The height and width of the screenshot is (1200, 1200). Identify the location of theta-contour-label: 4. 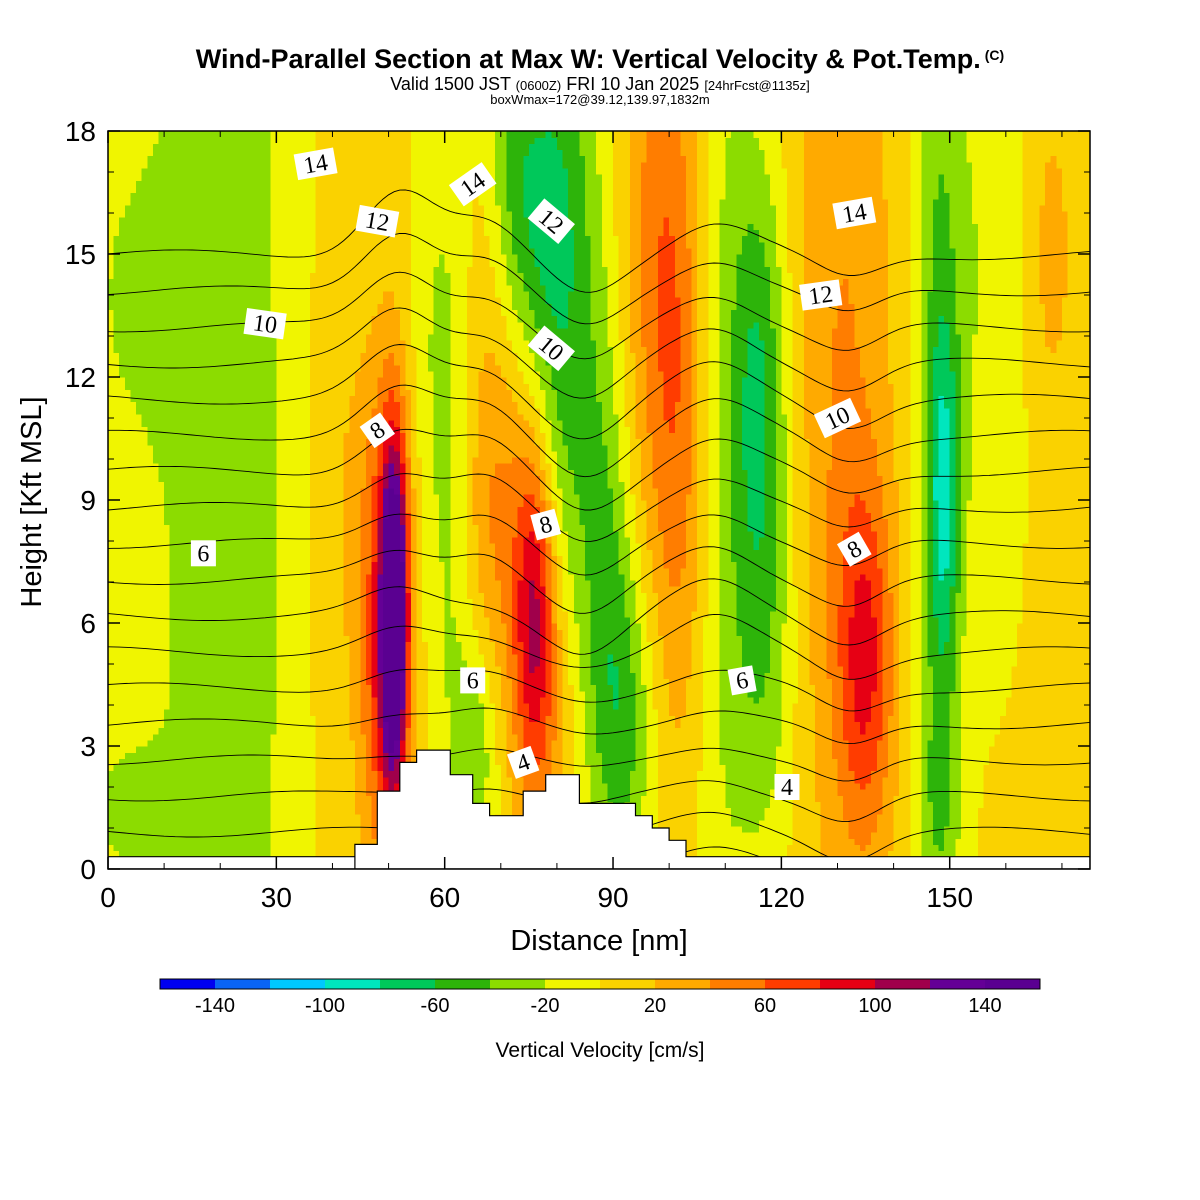
(523, 762).